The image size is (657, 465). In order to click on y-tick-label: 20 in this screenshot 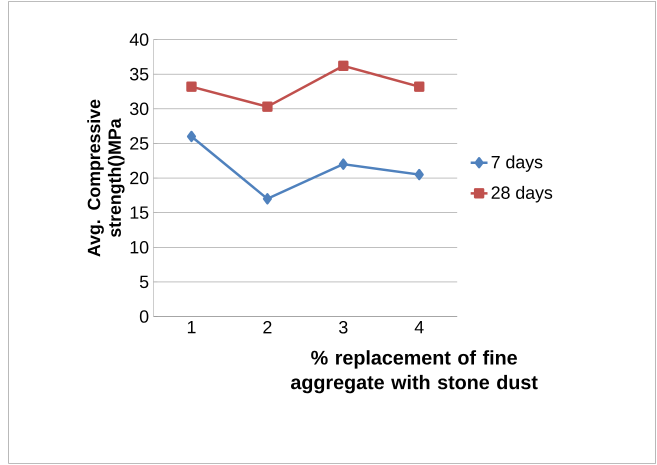, I will do `click(139, 178)`.